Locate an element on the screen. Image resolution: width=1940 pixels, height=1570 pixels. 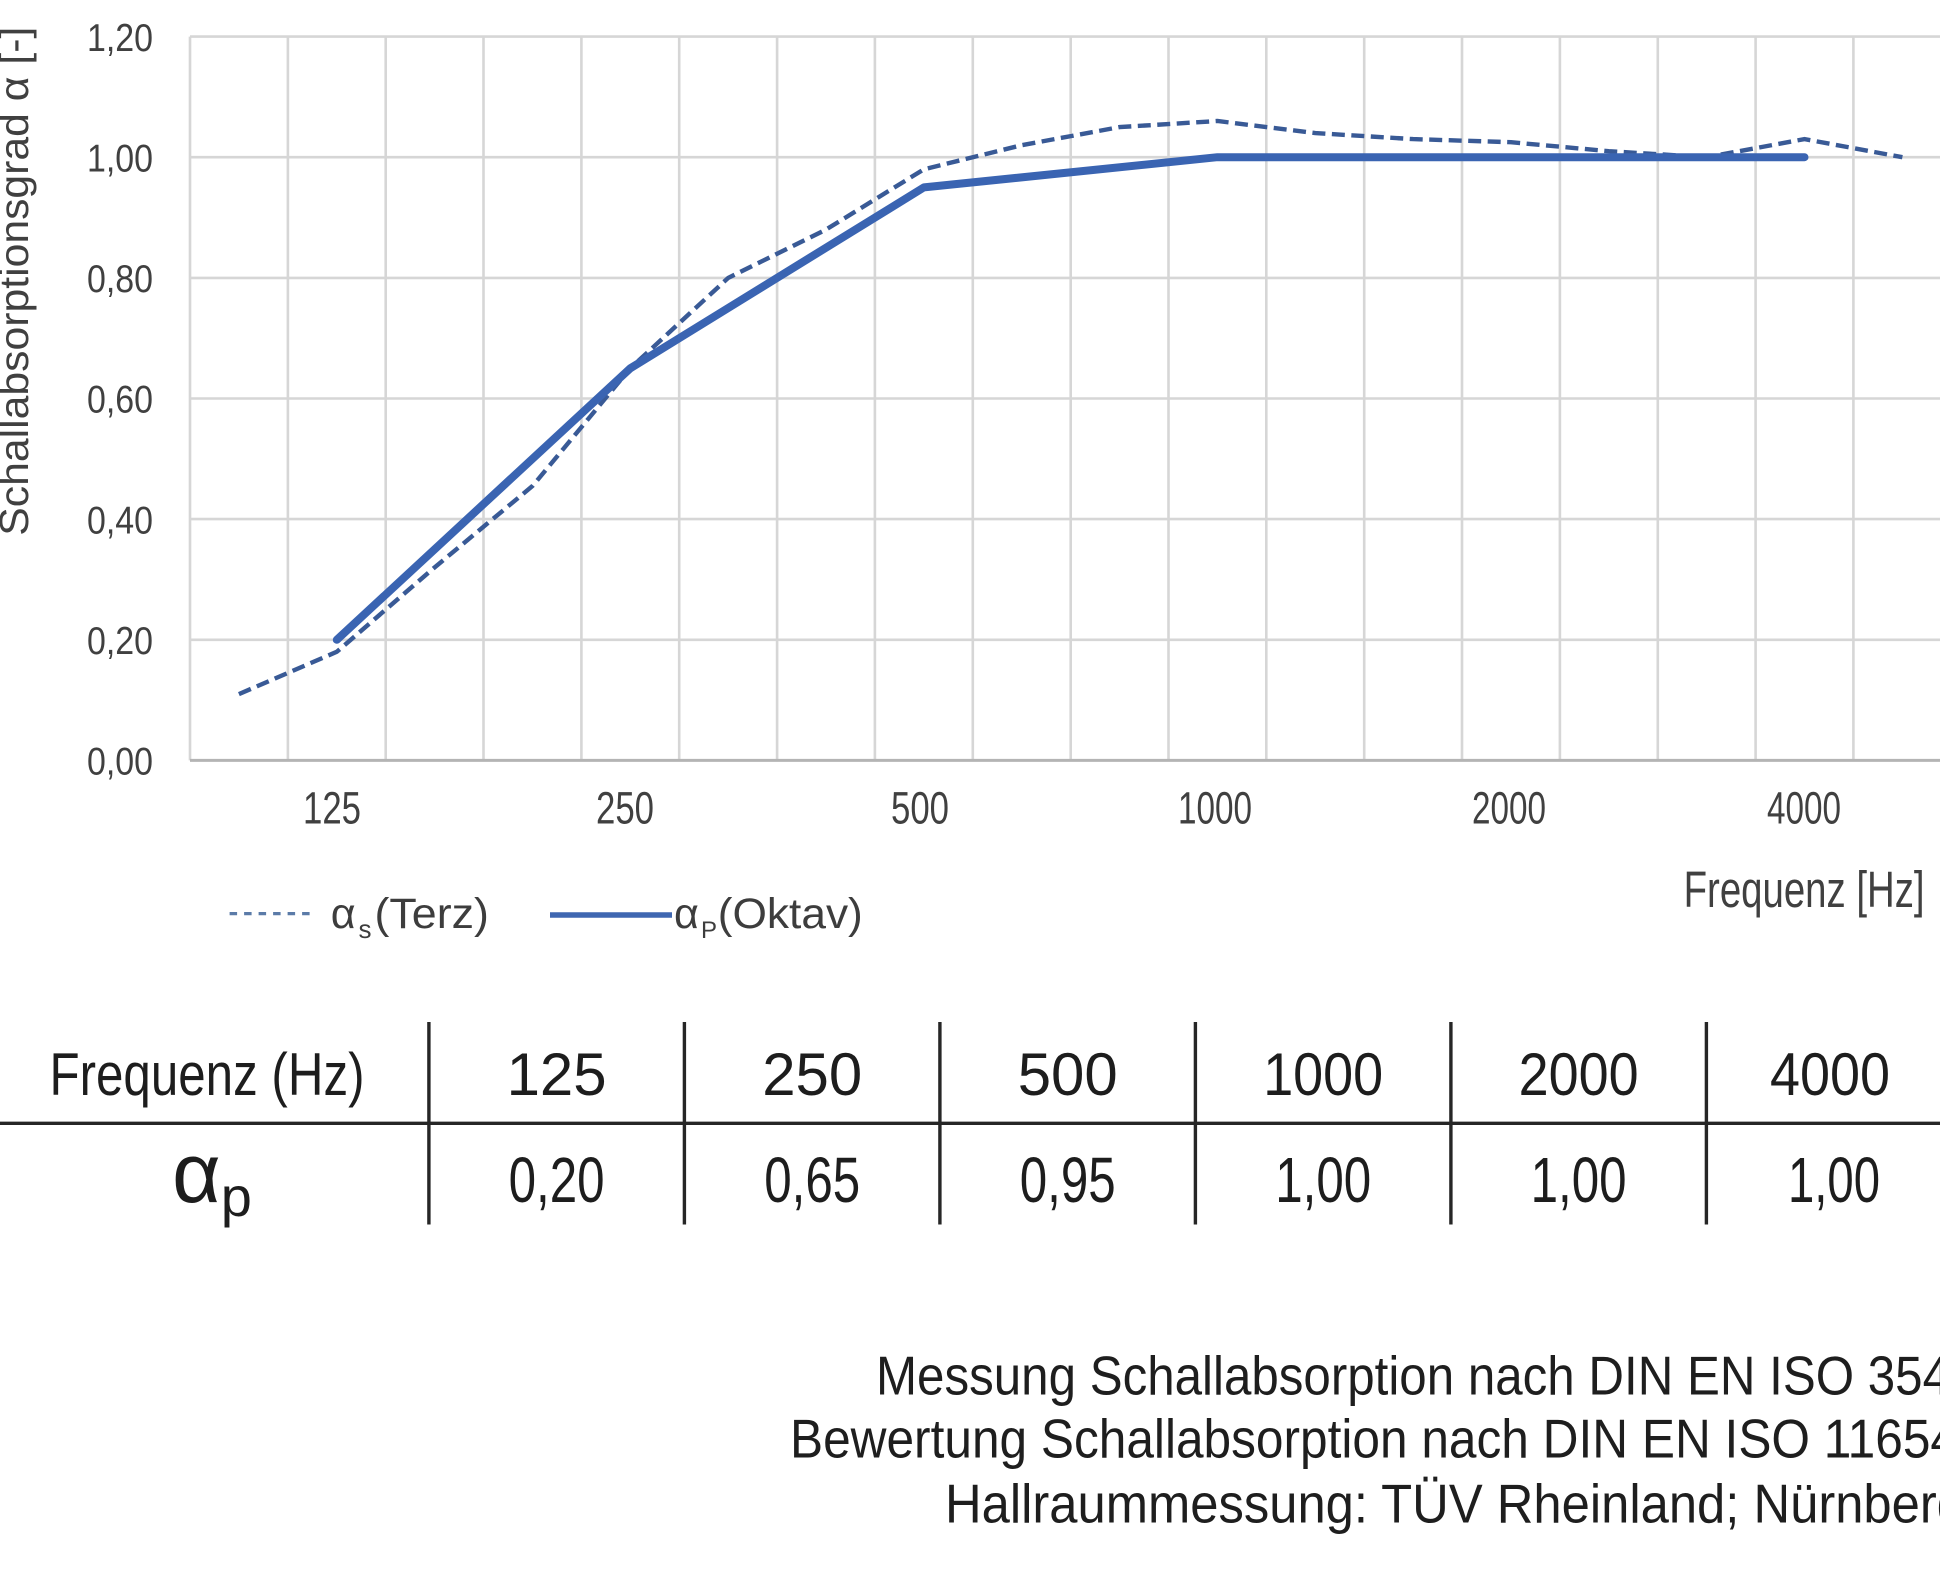
svg-text: 0,65 is located at coordinates (812, 1180).